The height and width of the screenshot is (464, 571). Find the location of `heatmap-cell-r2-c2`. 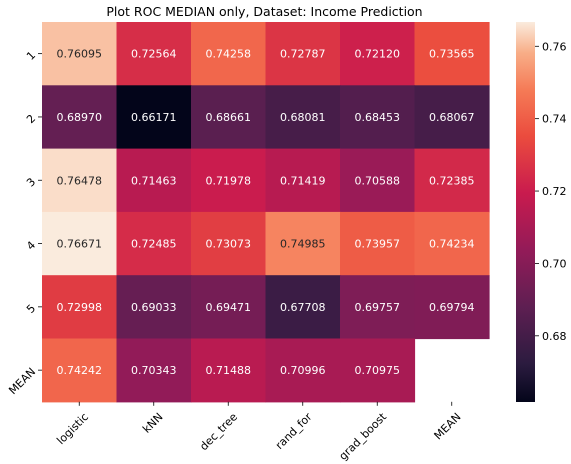

heatmap-cell-r2-c2 is located at coordinates (154, 117).